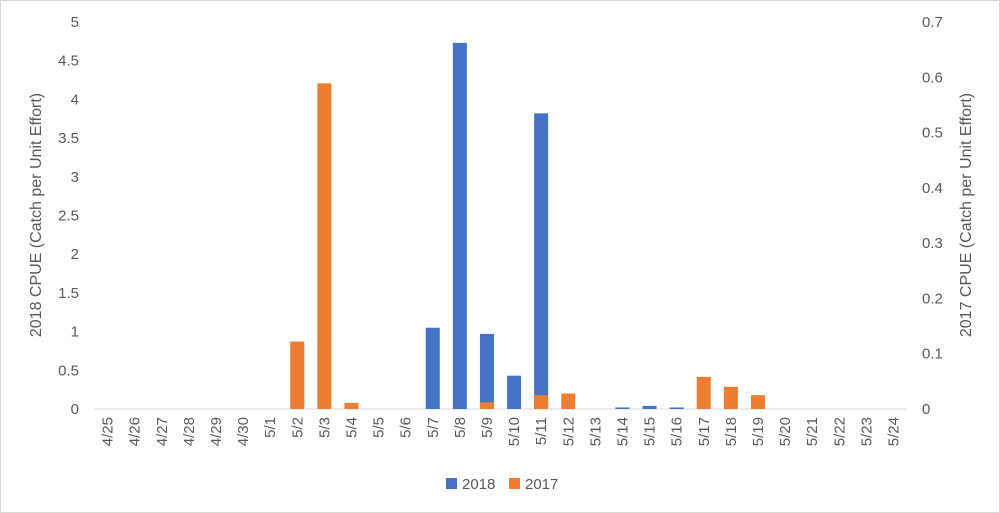 This screenshot has width=1000, height=513. What do you see at coordinates (731, 431) in the screenshot?
I see `x-tick-label: 5/18` at bounding box center [731, 431].